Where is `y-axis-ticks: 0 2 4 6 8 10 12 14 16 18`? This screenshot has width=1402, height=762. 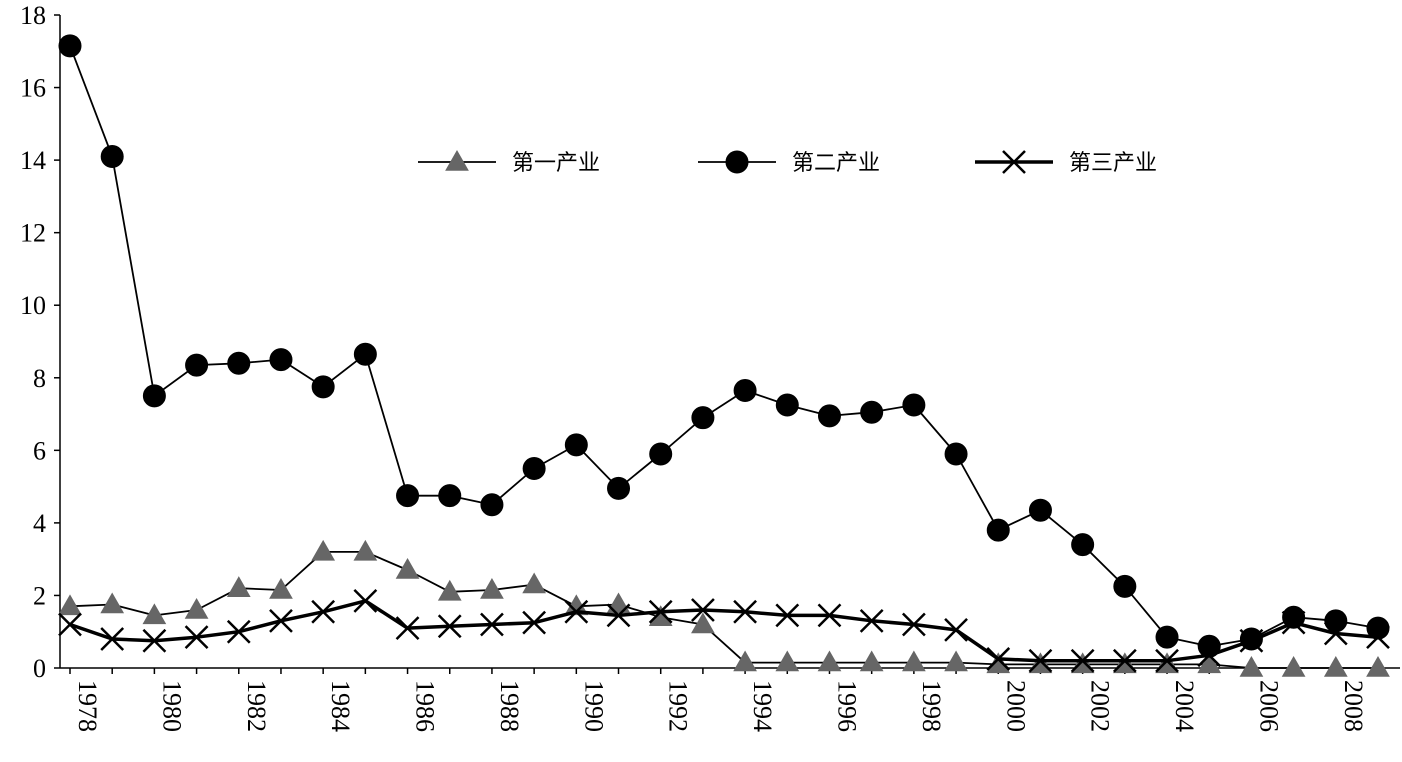 y-axis-ticks: 0 2 4 6 8 10 12 14 16 18 is located at coordinates (40, 342).